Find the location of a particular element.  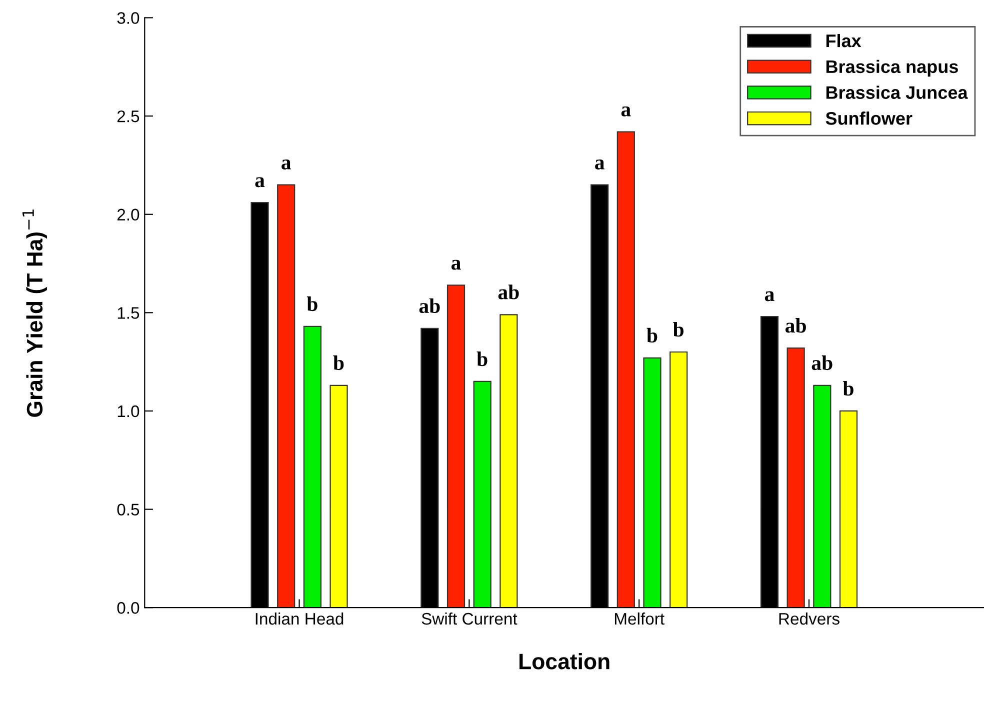

y-tick-label: 2.5 is located at coordinates (128, 116).